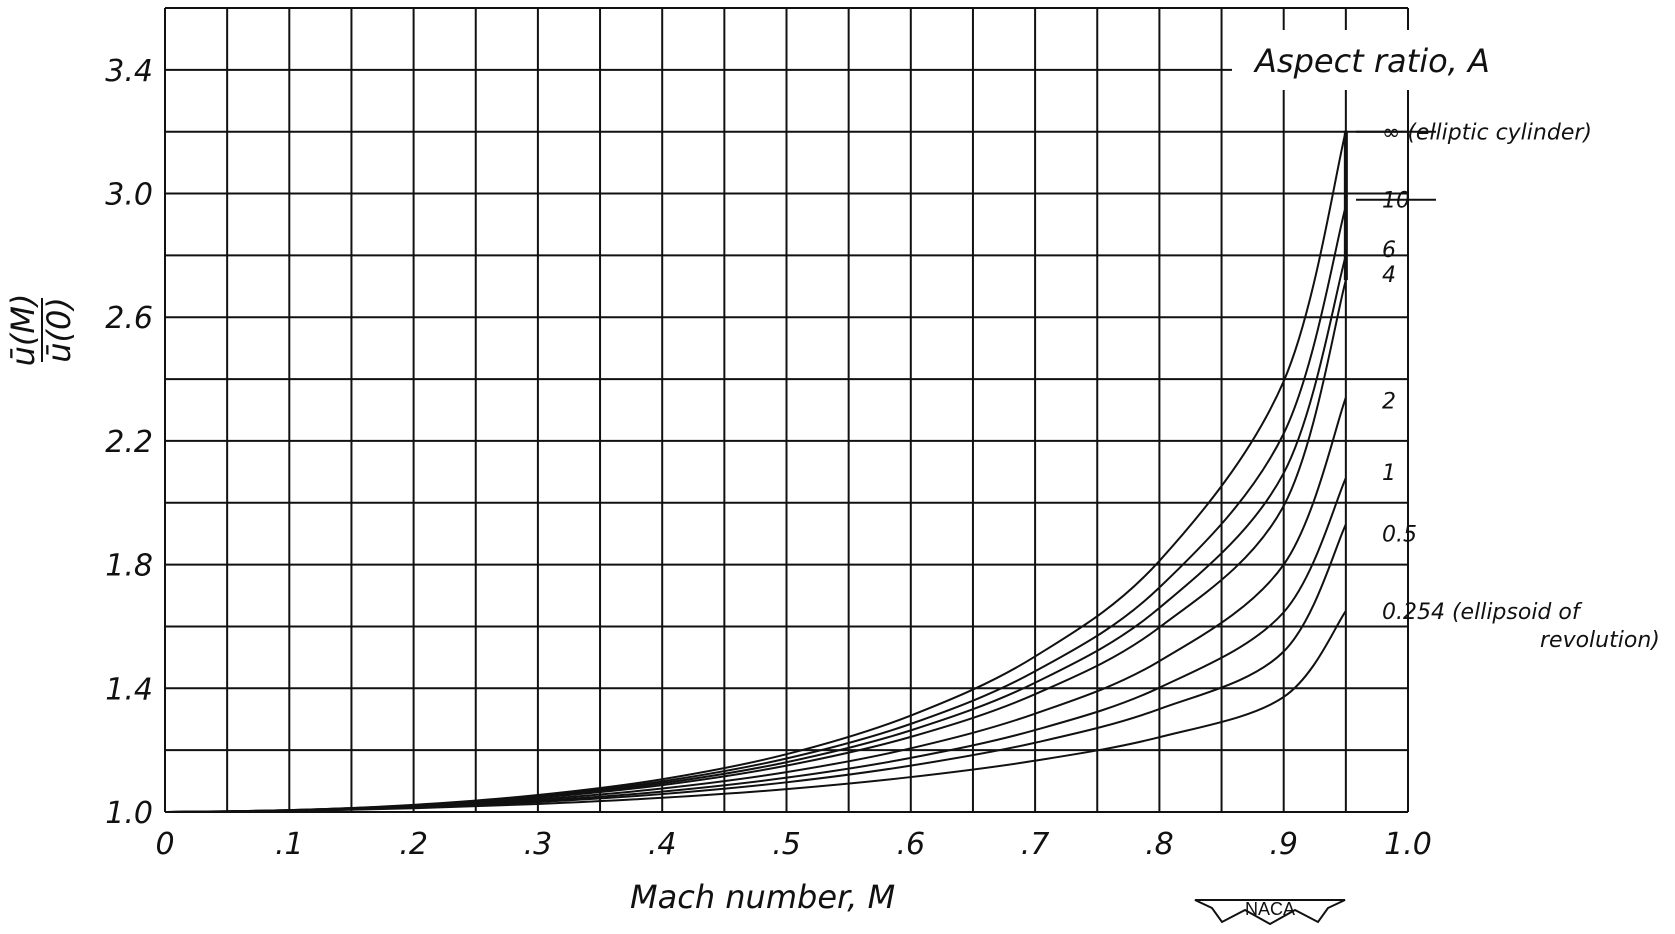 The width and height of the screenshot is (1675, 934). I want to click on y-tick-labels: 1.0 1.4 1.8 2.2 2.6 3.0 3.4, so click(129, 442).